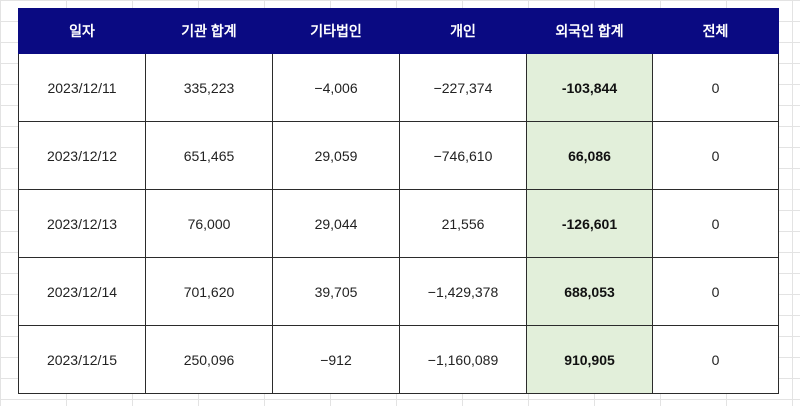  Describe the element at coordinates (589, 31) in the screenshot. I see `header-foreign-total: 외국인 합계` at that location.